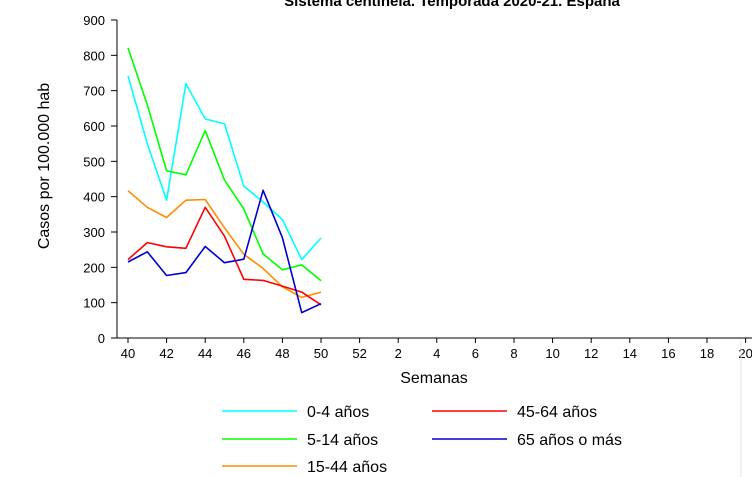 Image resolution: width=752 pixels, height=477 pixels. Describe the element at coordinates (321, 353) in the screenshot. I see `x-tick-label: 50` at that location.